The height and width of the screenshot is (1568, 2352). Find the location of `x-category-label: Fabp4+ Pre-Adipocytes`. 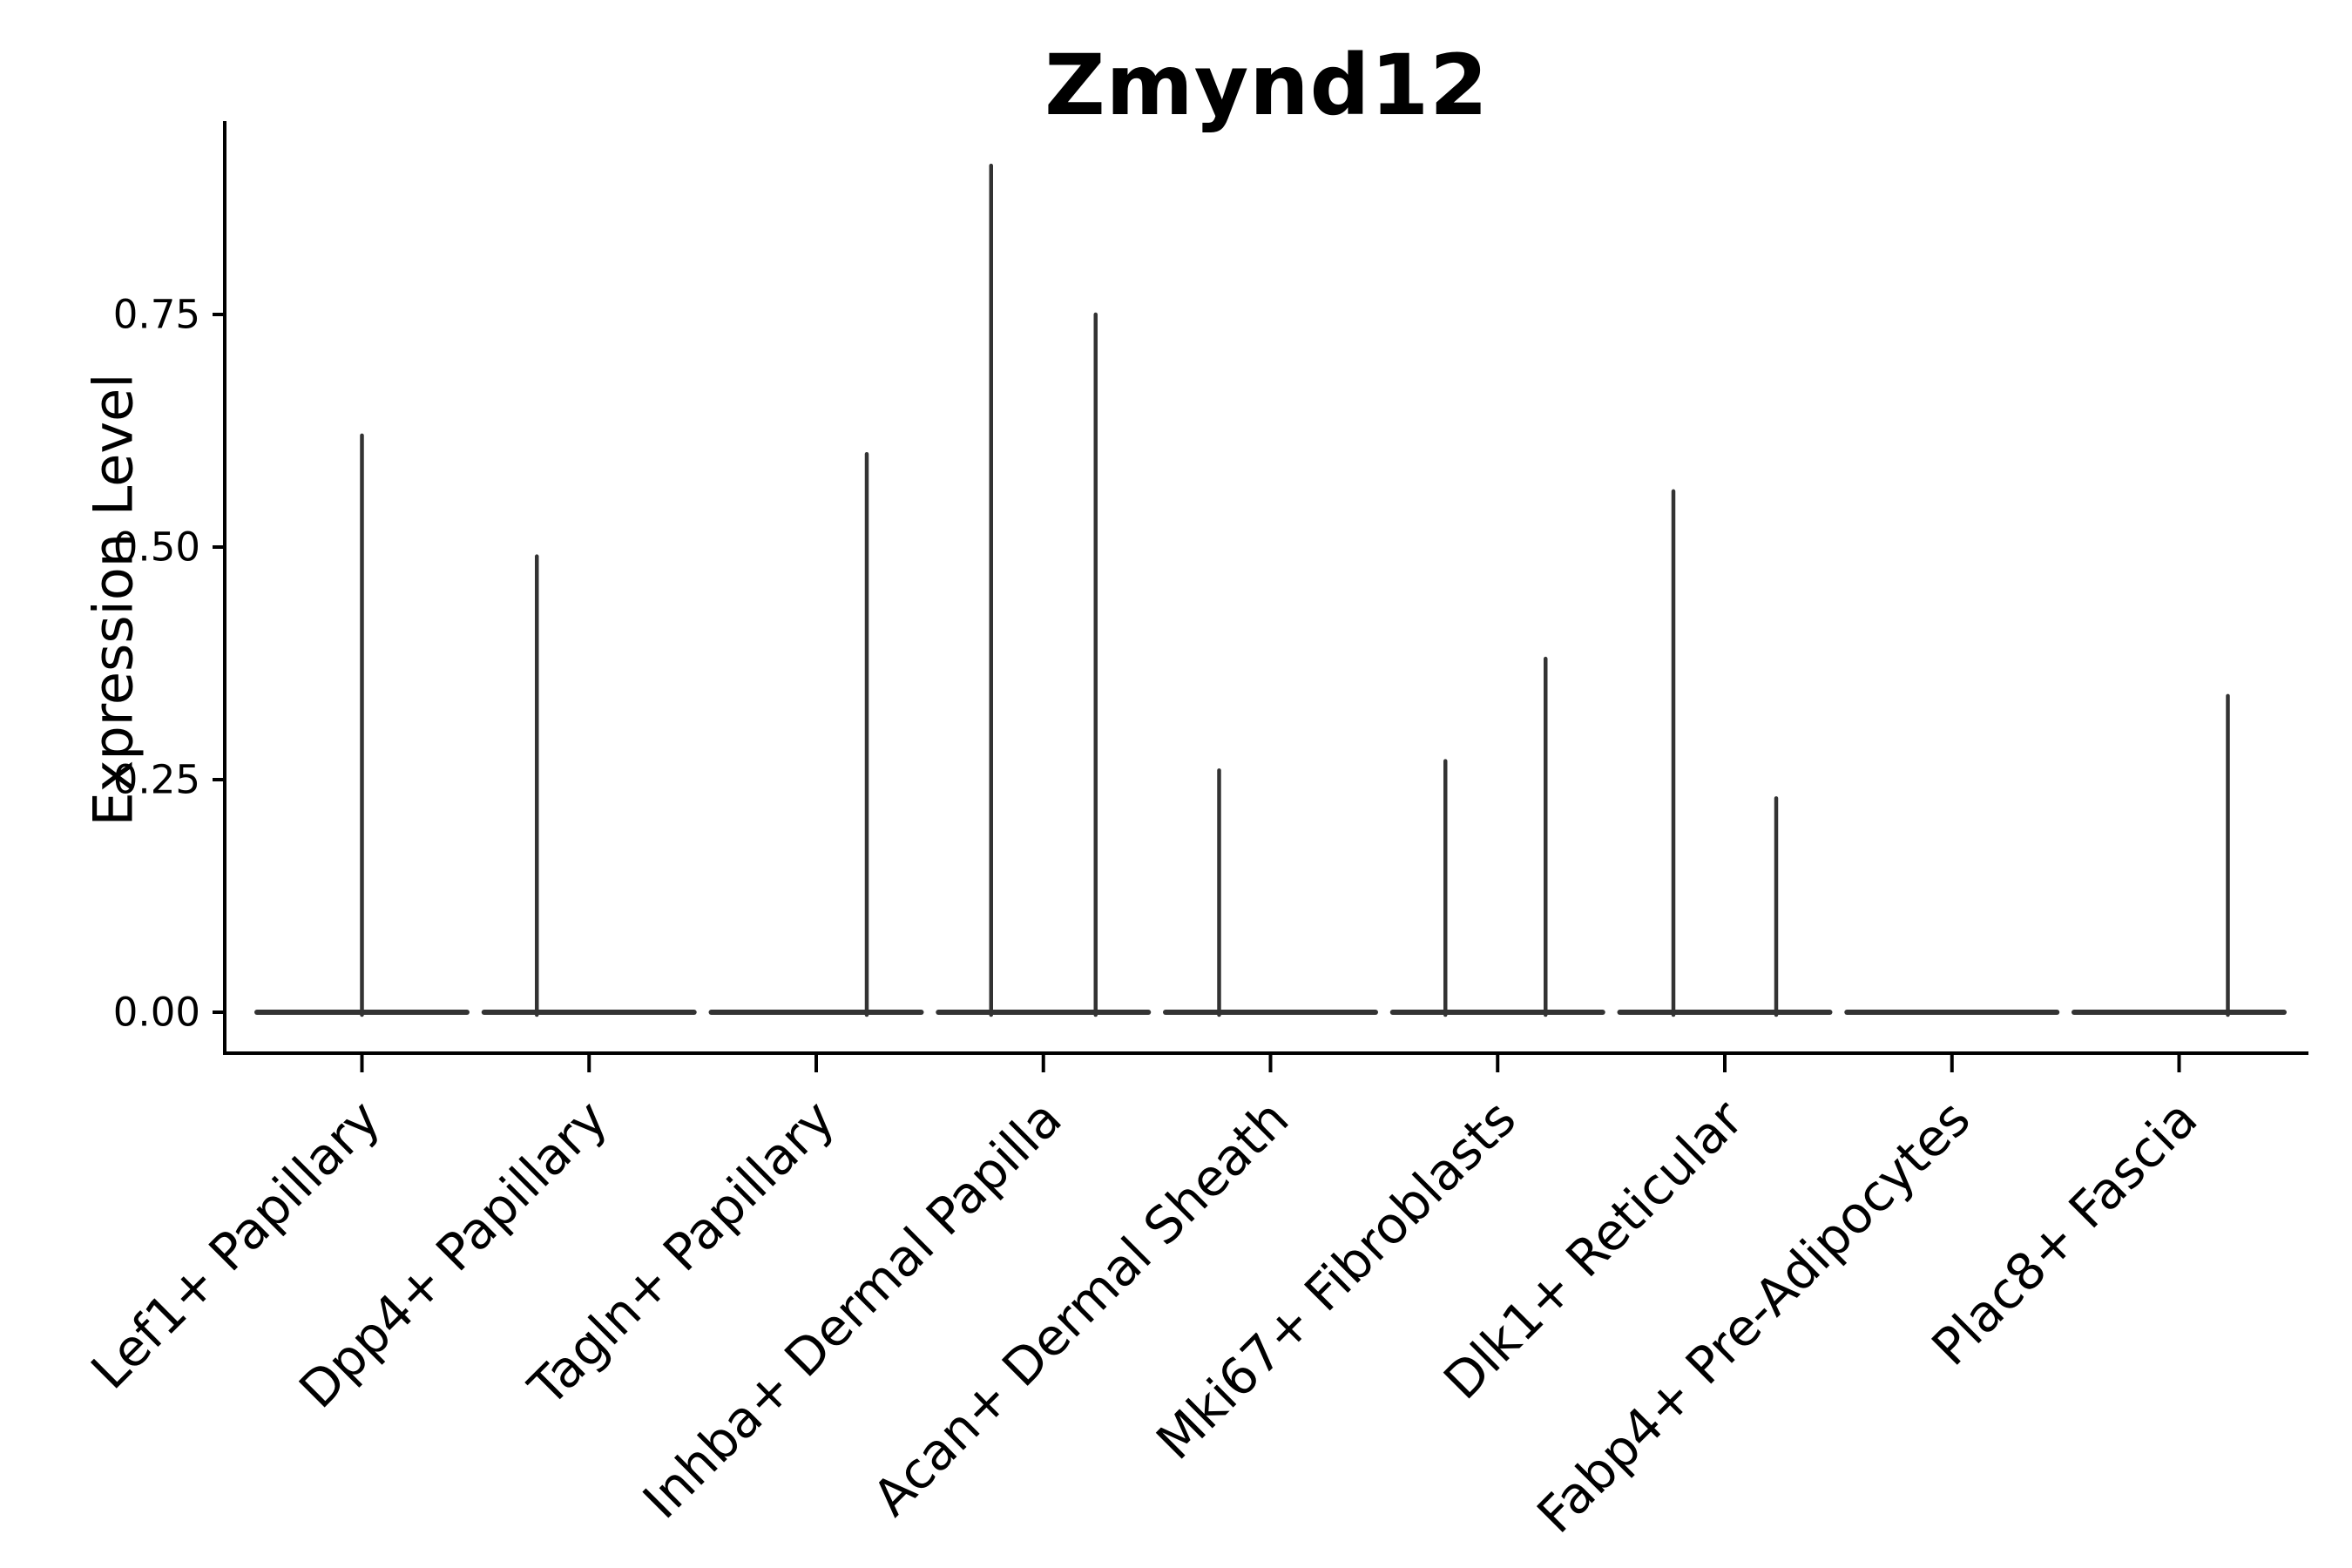

x-category-label: Fabp4+ Pre-Adipocytes is located at coordinates (1754, 1316).